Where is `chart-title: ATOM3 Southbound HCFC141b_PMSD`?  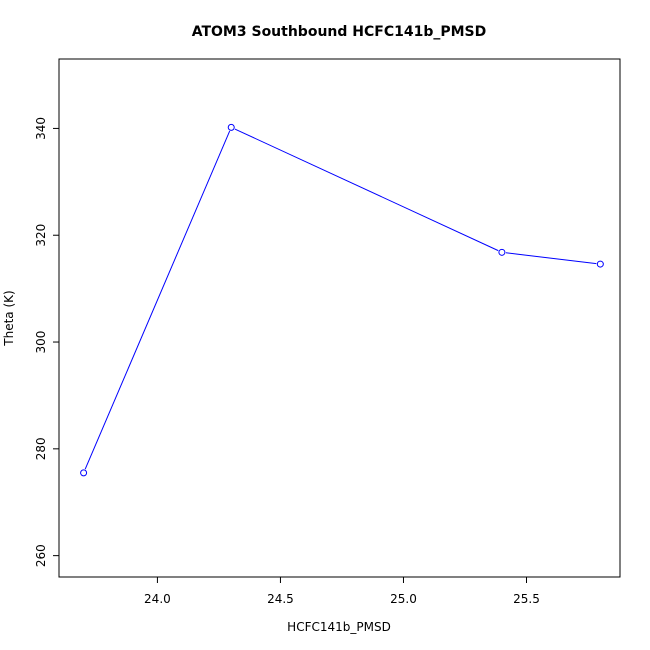 chart-title: ATOM3 Southbound HCFC141b_PMSD is located at coordinates (339, 32).